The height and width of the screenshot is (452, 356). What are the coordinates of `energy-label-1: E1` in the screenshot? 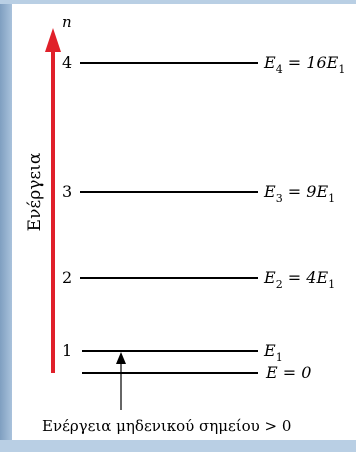 It's located at (273, 352).